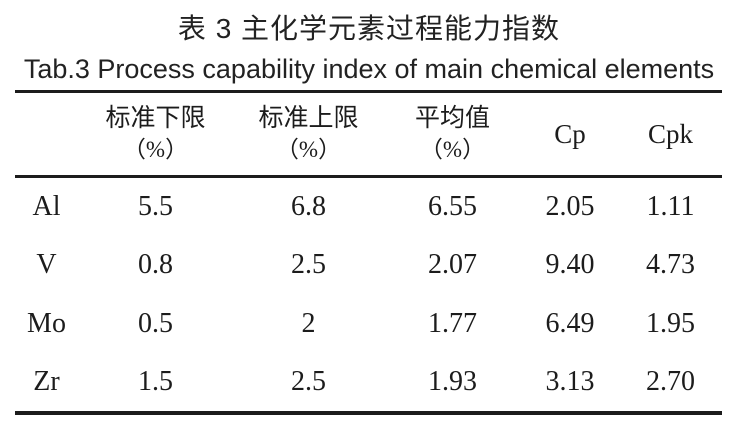 The image size is (738, 434). What do you see at coordinates (368, 324) in the screenshot?
I see `table-row: Mo 0.5 2 1.77 6.49 1.95` at bounding box center [368, 324].